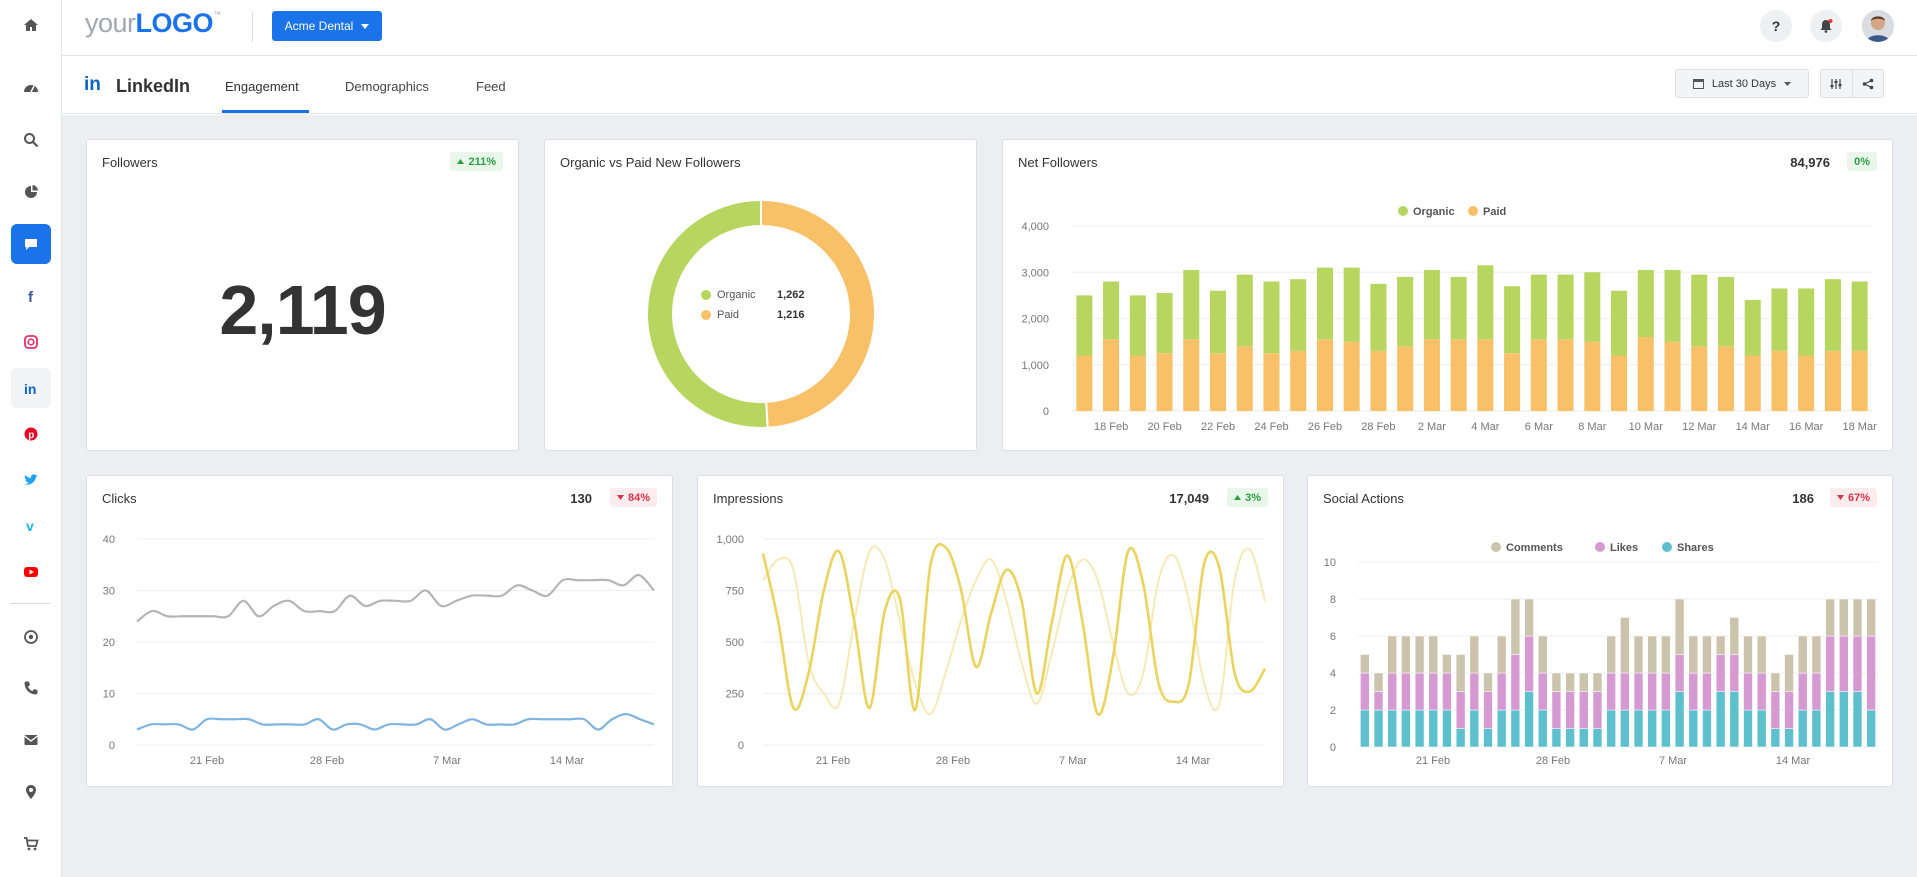 Image resolution: width=1917 pixels, height=877 pixels. I want to click on facebook-icon: f, so click(31, 296).